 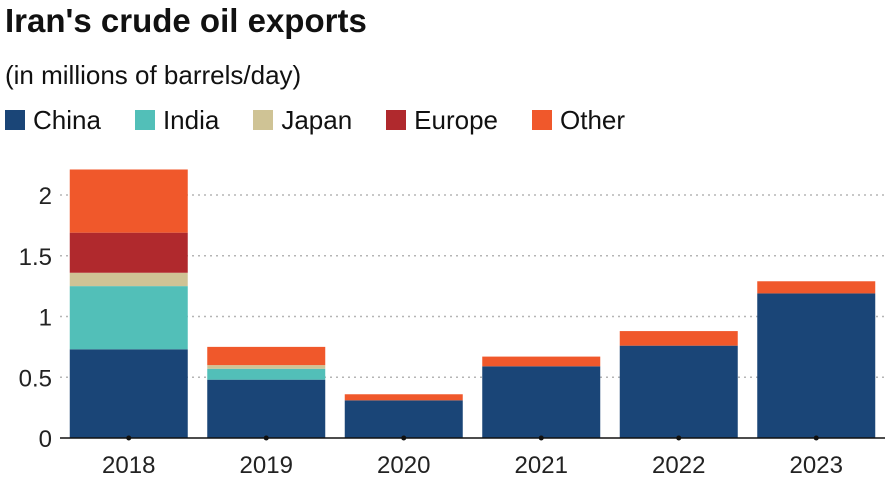 I want to click on bar-segment-europe-2018, so click(x=128, y=252).